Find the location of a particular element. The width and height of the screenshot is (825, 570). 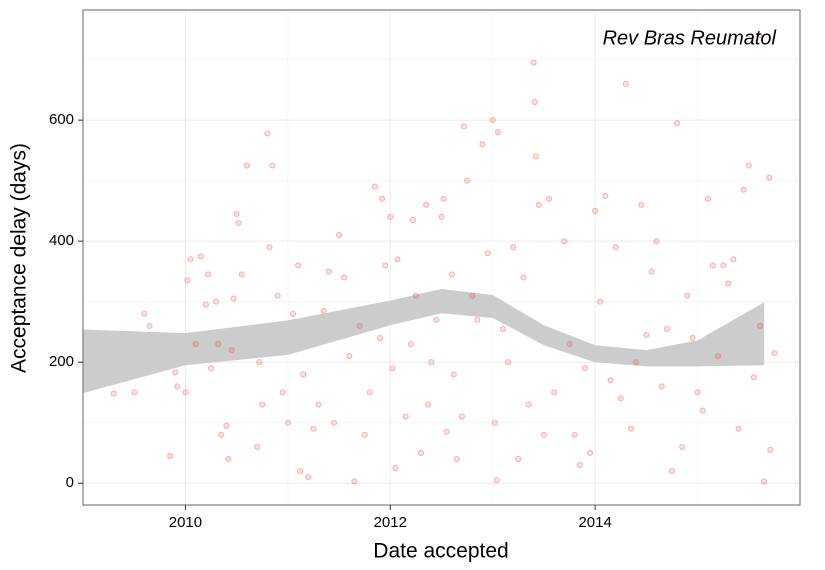

y-tick-label: 0 is located at coordinates (70, 482).